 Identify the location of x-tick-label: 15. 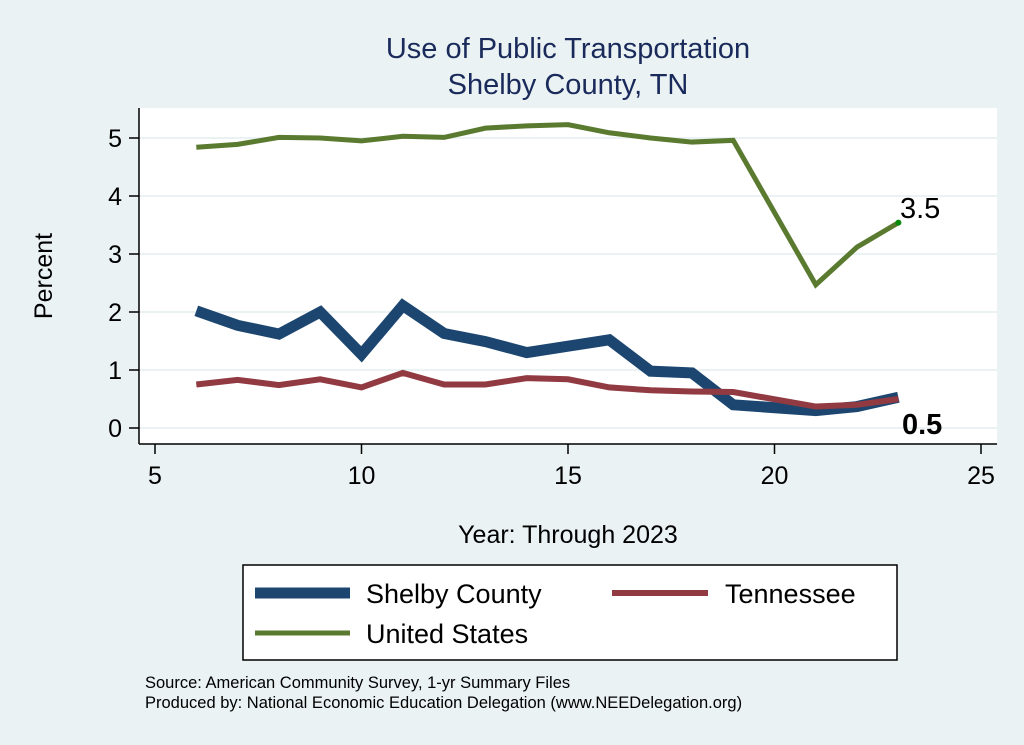
(568, 476).